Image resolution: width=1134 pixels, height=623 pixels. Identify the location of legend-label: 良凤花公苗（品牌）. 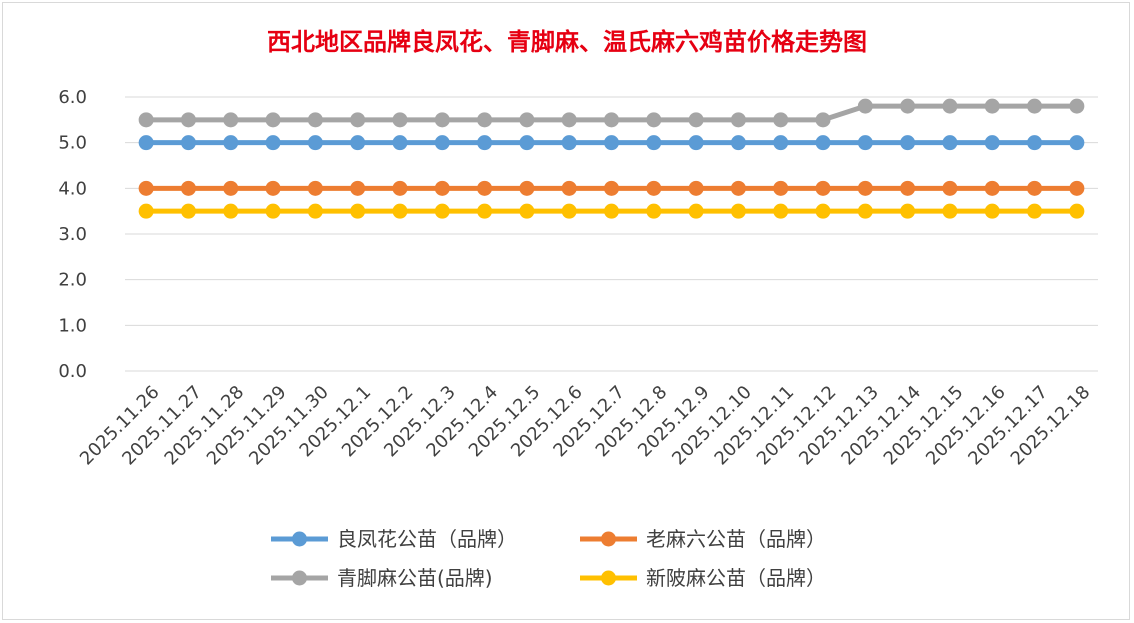
(427, 539).